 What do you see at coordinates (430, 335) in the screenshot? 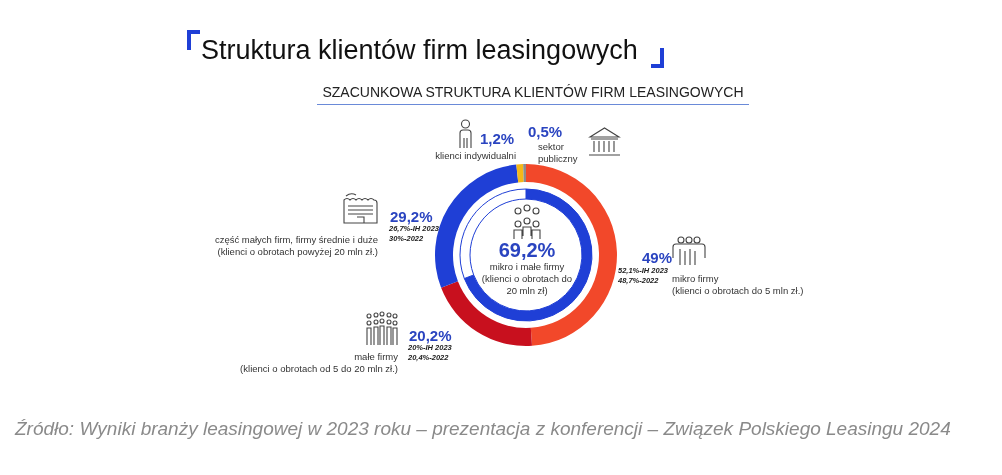
I see `data-label: 20,2%` at bounding box center [430, 335].